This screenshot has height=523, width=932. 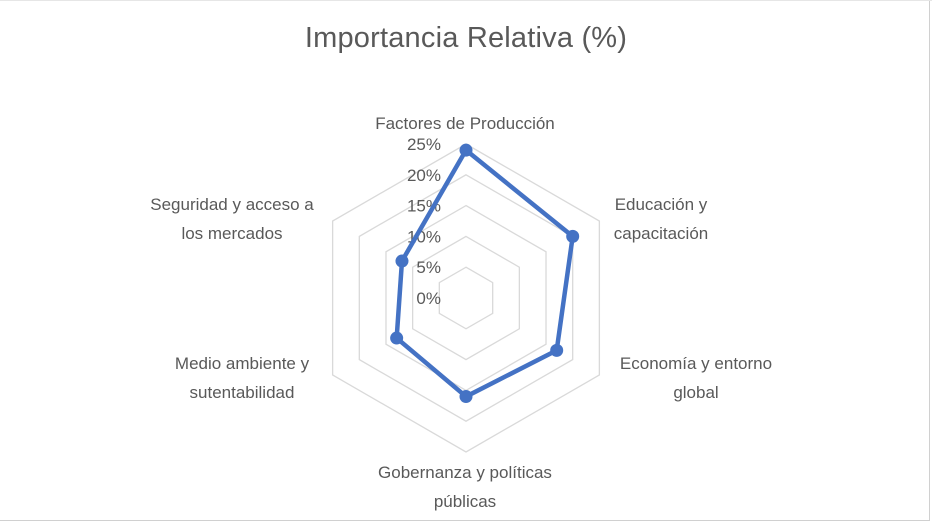 What do you see at coordinates (661, 219) in the screenshot?
I see `category-label: Educación y capacitación` at bounding box center [661, 219].